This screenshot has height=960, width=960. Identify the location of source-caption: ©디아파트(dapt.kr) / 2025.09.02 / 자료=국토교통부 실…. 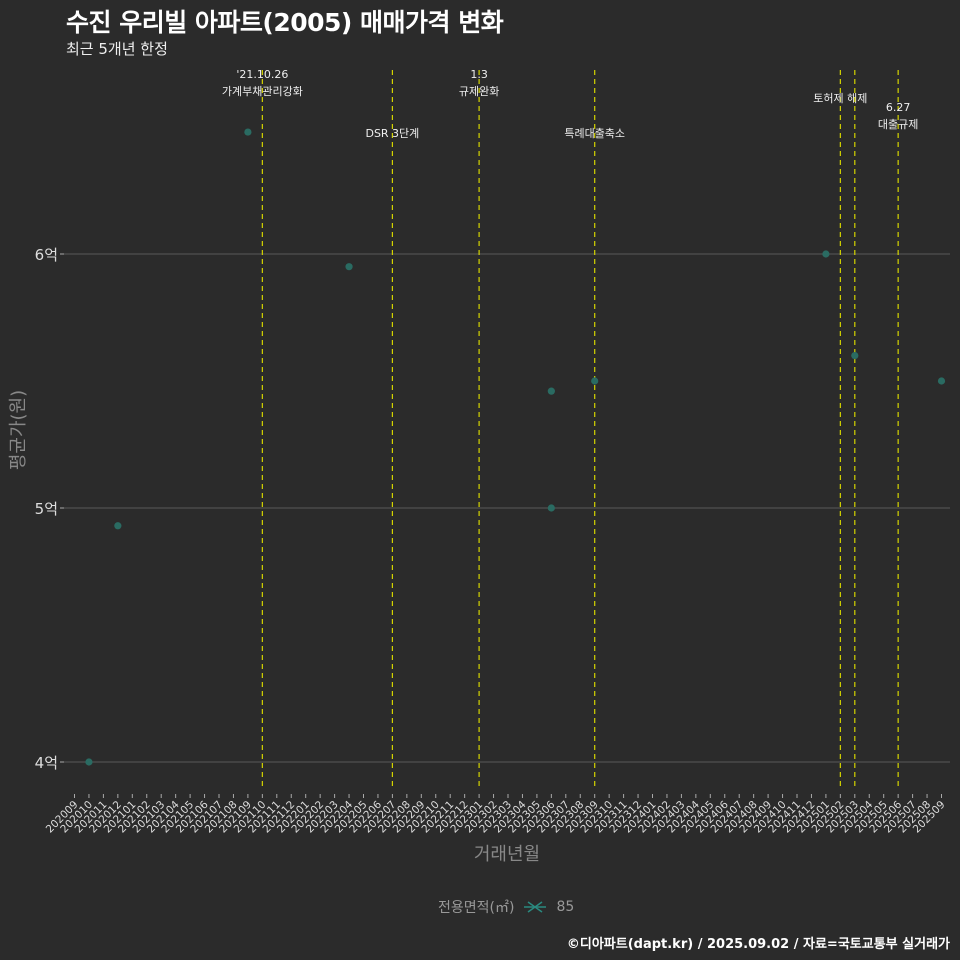
(758, 944).